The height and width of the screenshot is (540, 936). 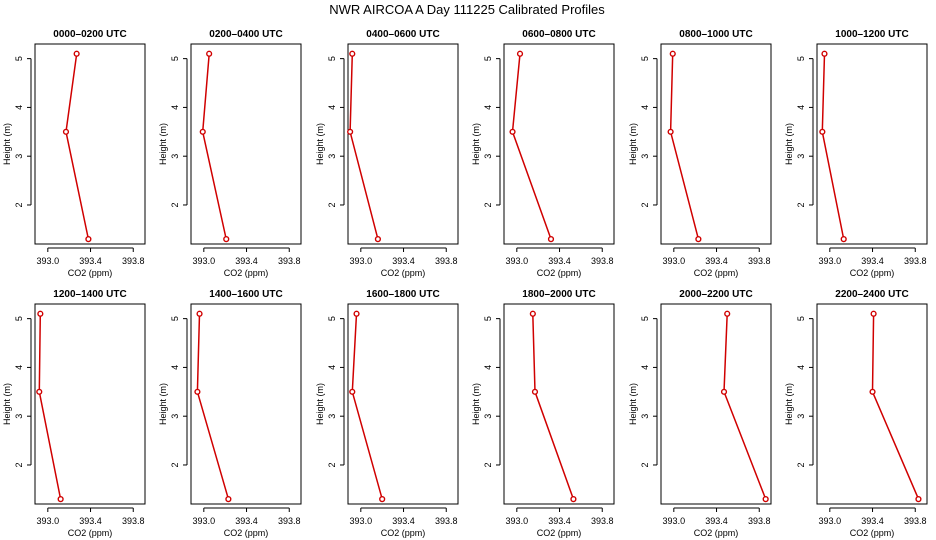 I want to click on panel-title: 0400–0600 UTC, so click(x=402, y=34).